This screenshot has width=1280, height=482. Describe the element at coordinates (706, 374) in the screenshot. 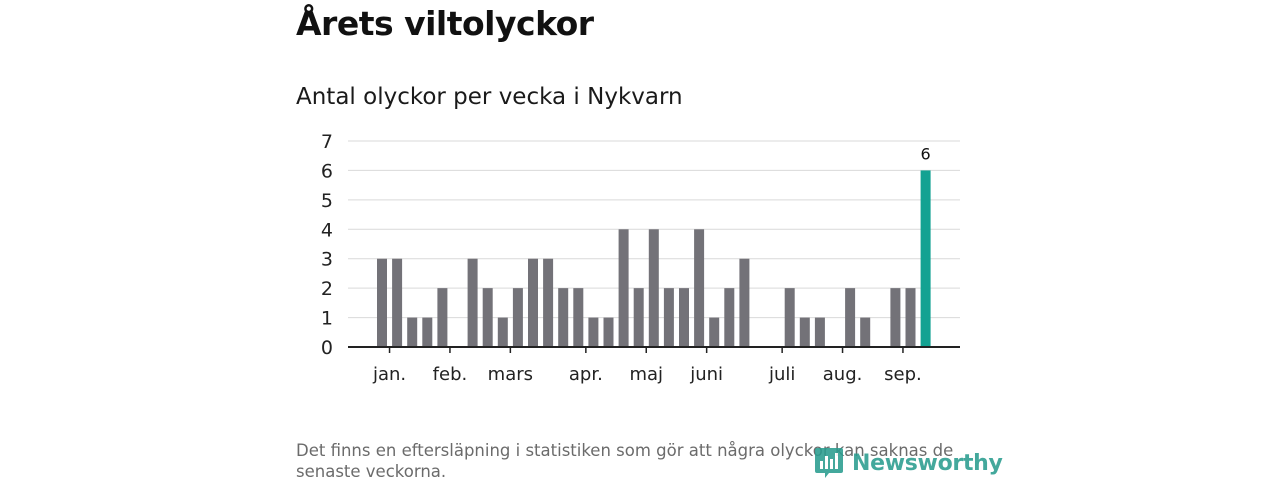

I see `x-tick-label: juni` at that location.